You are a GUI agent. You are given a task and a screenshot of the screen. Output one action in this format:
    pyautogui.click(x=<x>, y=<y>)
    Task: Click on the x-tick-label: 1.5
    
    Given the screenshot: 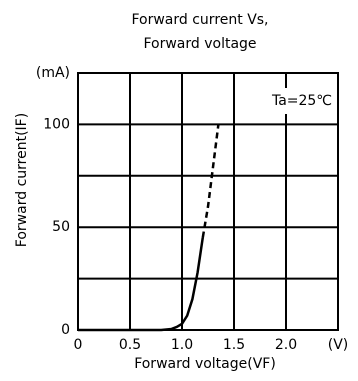 What is the action you would take?
    pyautogui.click(x=234, y=345)
    